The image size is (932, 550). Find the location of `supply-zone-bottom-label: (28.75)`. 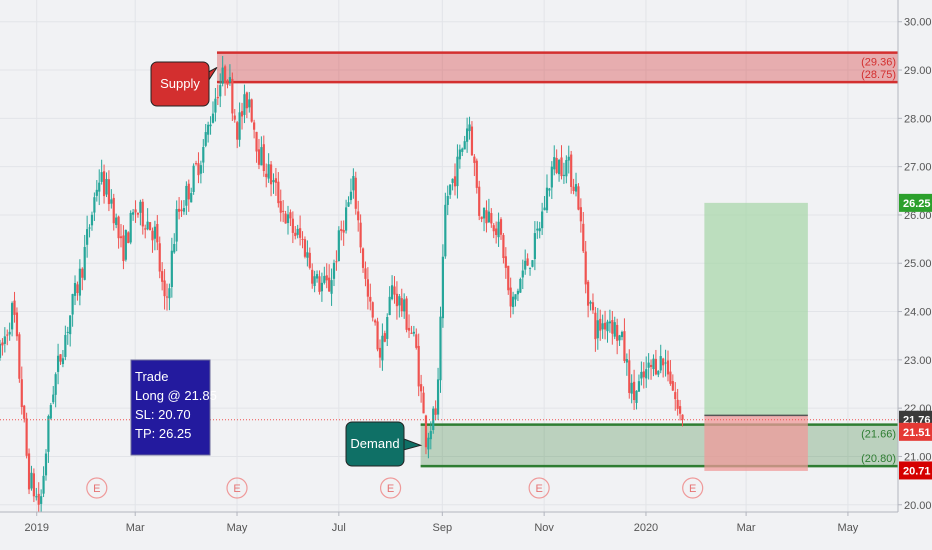

supply-zone-bottom-label: (28.75) is located at coordinates (878, 75).